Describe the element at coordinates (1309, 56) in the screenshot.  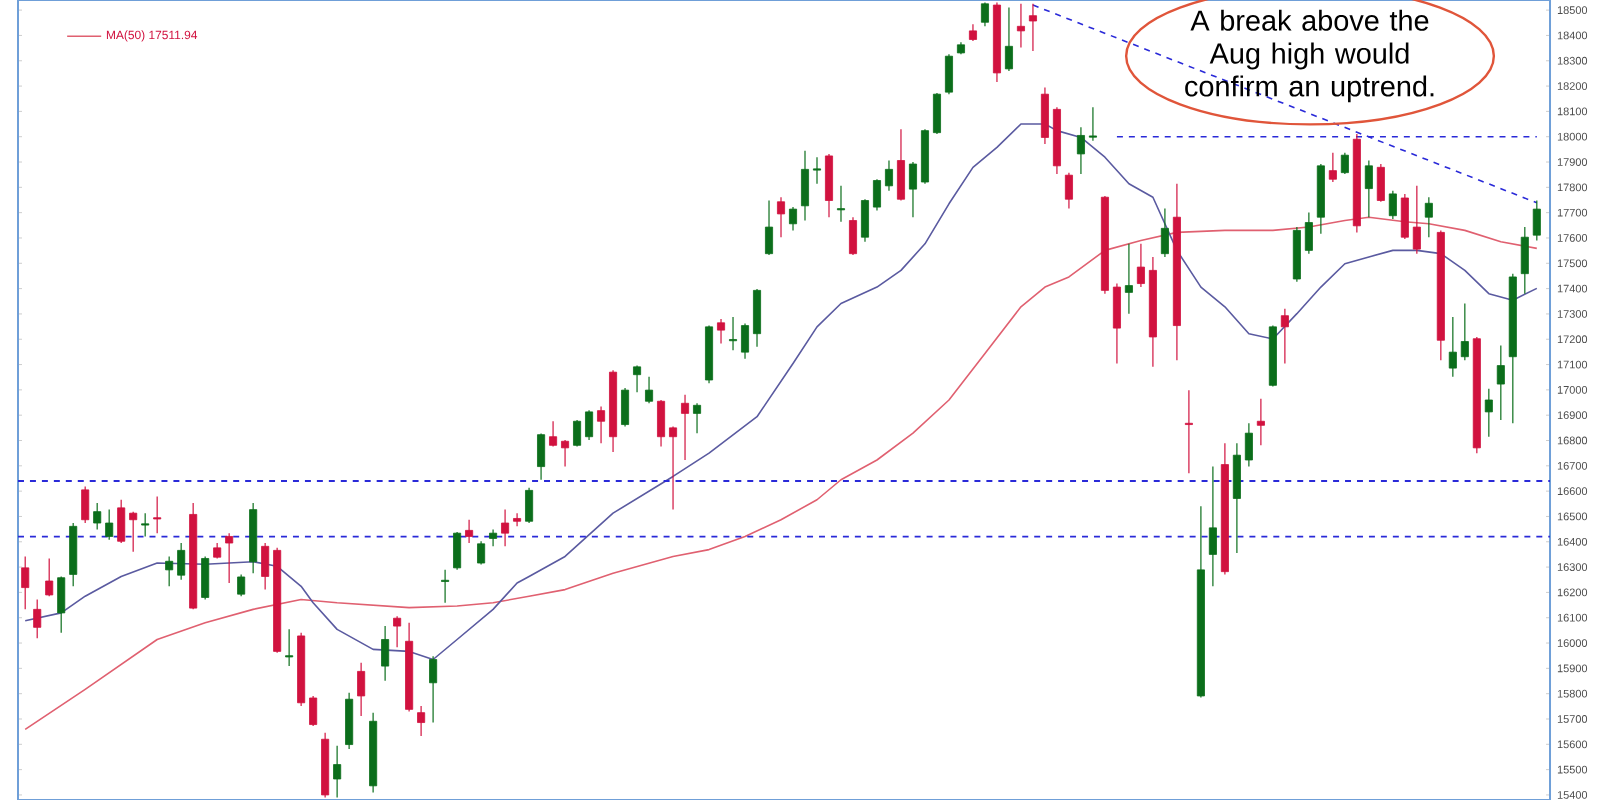
I see `annotation: A break above the Aug high would confirm an uptrend.` at that location.